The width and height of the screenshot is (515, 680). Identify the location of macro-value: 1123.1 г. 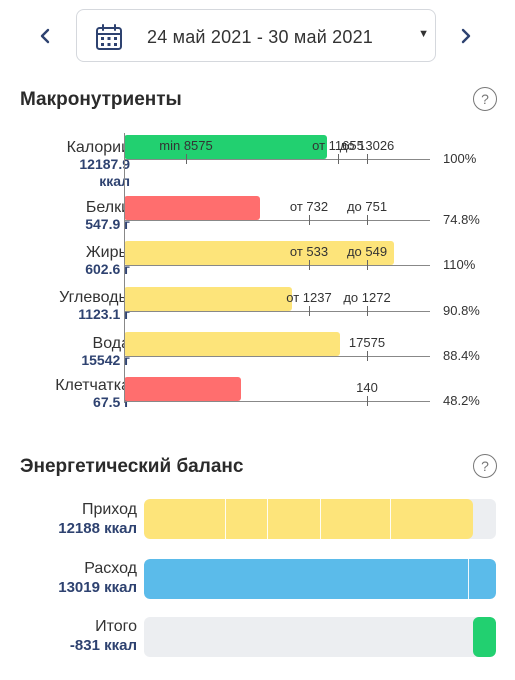
(104, 314).